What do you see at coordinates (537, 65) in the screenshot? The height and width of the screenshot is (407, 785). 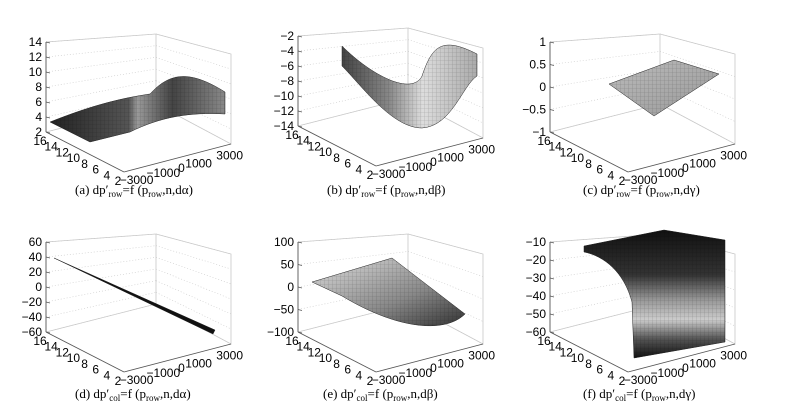 I see `z-tick-label: 0.5` at bounding box center [537, 65].